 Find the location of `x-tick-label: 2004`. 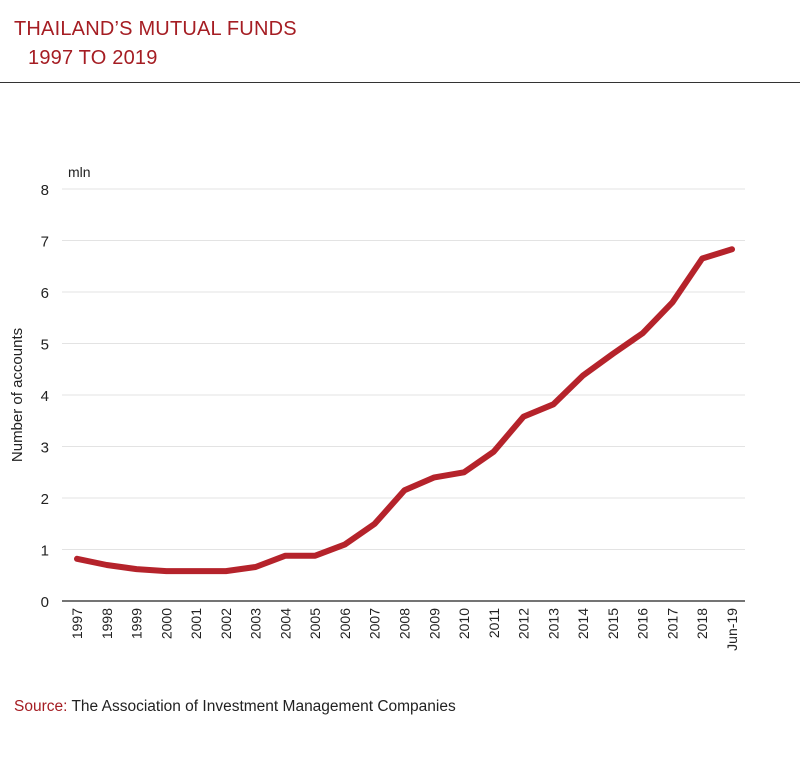

x-tick-label: 2004 is located at coordinates (285, 623).